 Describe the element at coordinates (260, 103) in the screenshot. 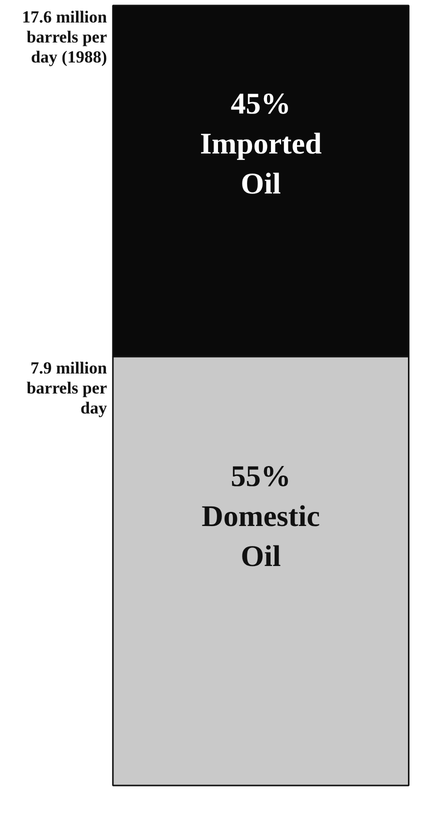

I see `data-label: 45%` at that location.